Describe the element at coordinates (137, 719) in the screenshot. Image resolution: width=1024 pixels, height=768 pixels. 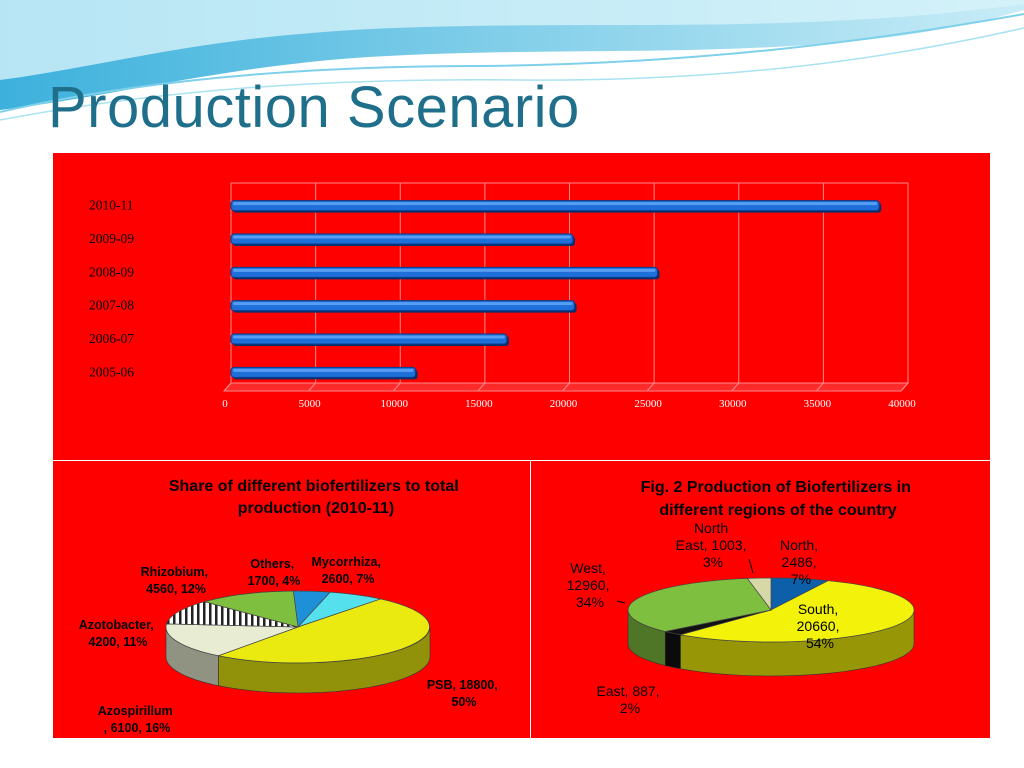
I see `label-azospirillum: Azospirillum , 6100, 16%` at that location.